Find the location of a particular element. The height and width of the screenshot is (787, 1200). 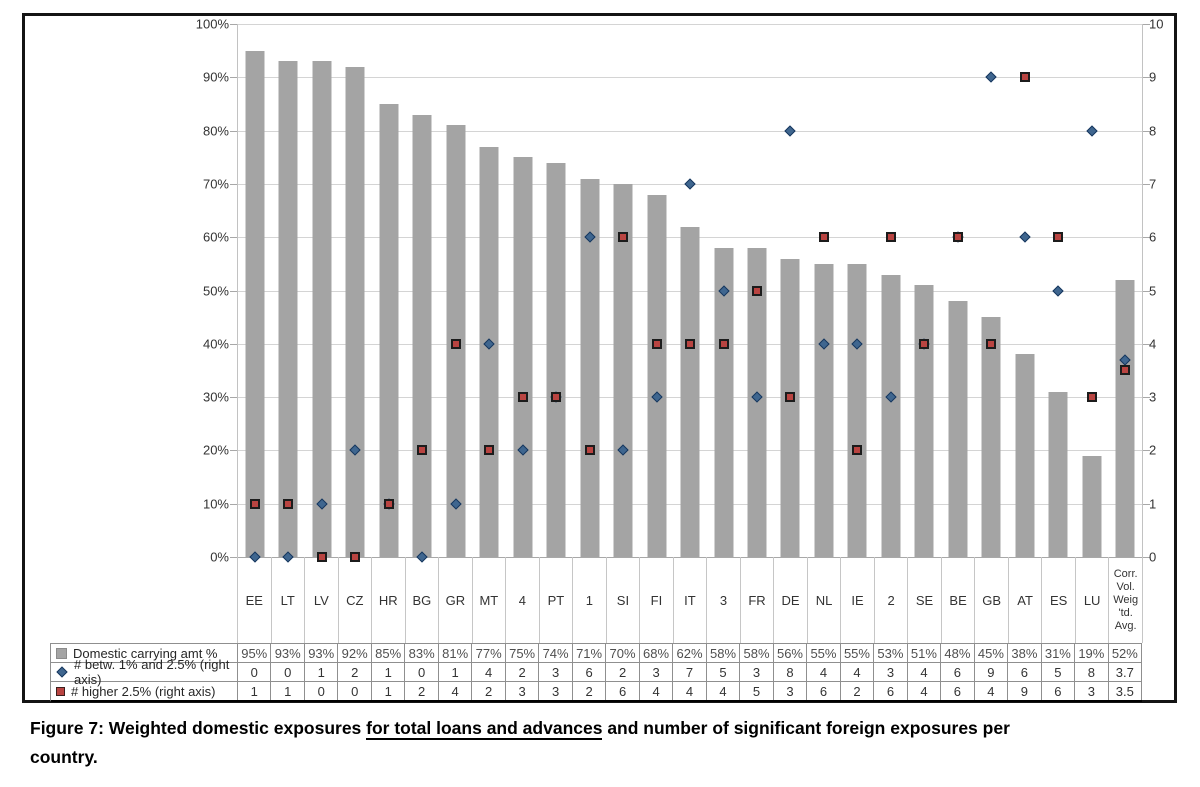

square-marker-EE is located at coordinates (254, 503).